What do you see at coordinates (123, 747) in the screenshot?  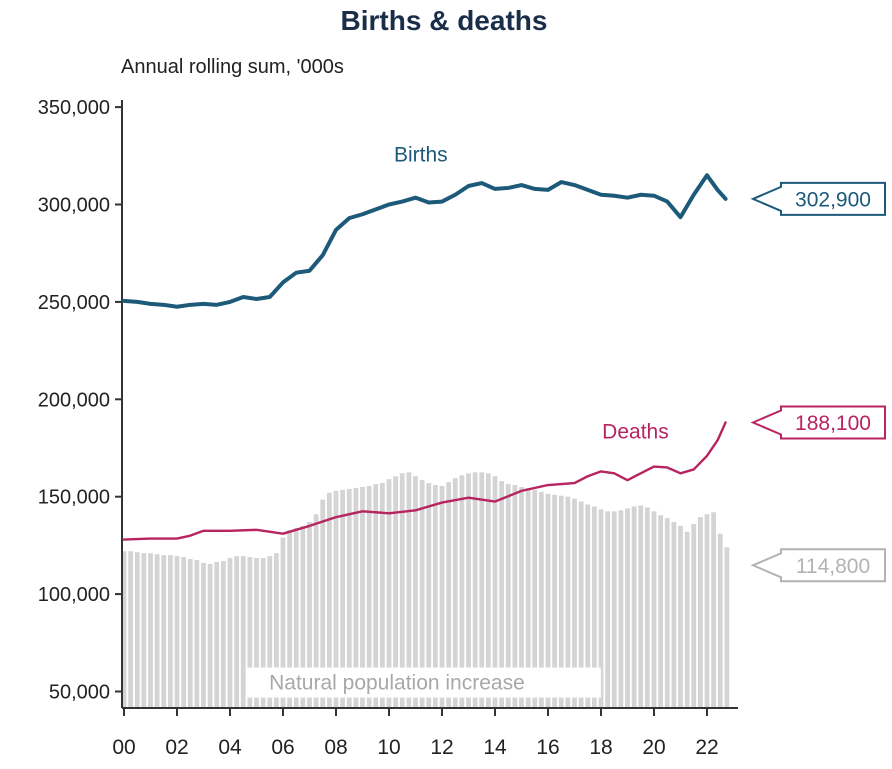 I see `x-tick-label: 00` at bounding box center [123, 747].